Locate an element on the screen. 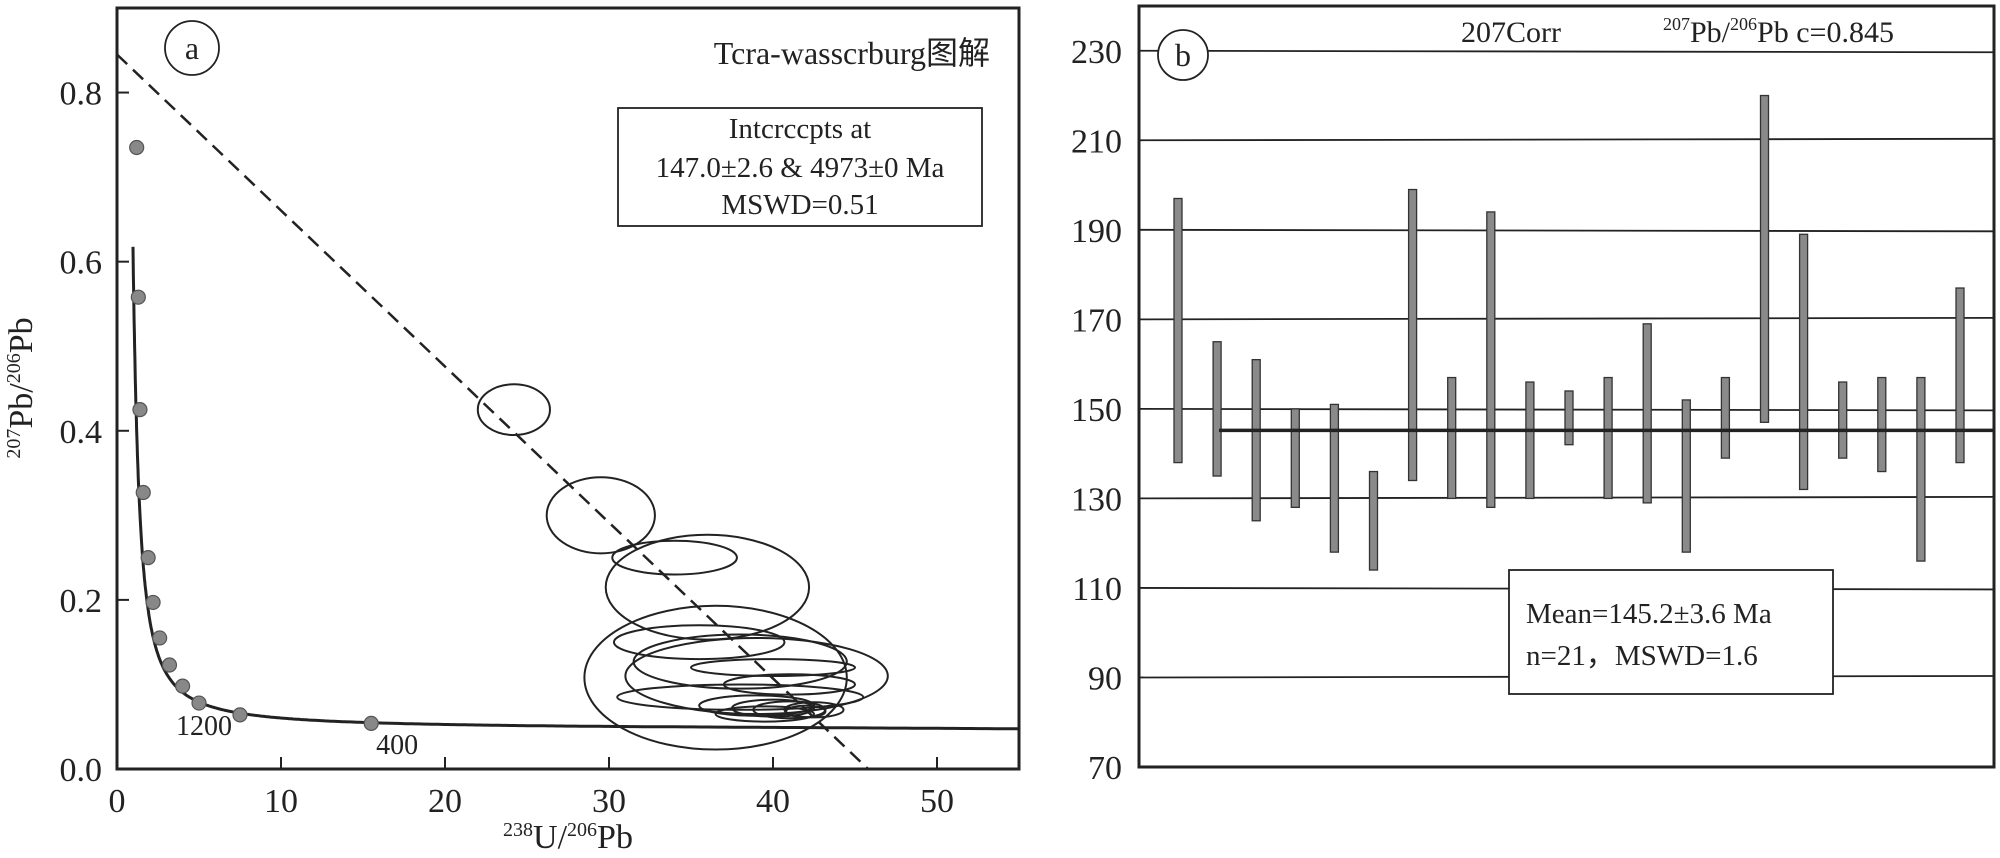  y-tick-label: 90 is located at coordinates (1105, 678).